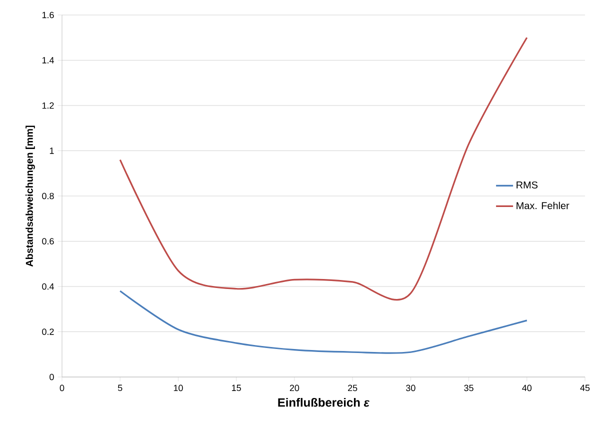  I want to click on legend-label: RMS, so click(527, 184).